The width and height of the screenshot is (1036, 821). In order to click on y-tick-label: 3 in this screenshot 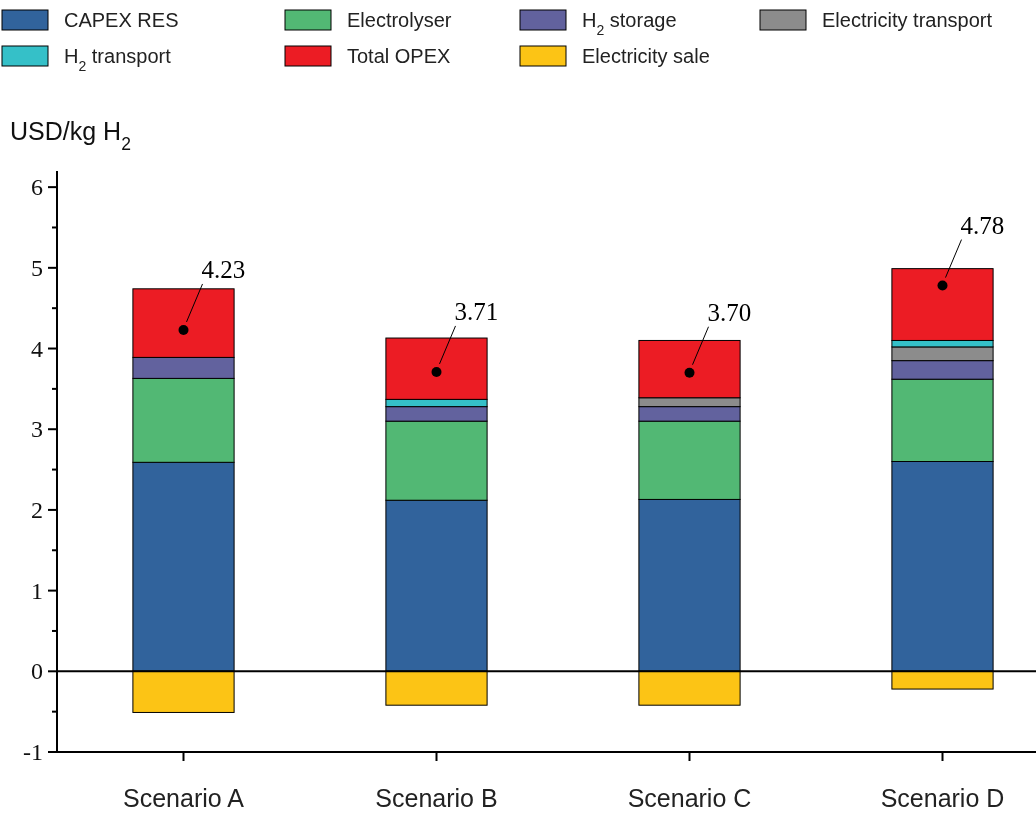, I will do `click(37, 429)`.